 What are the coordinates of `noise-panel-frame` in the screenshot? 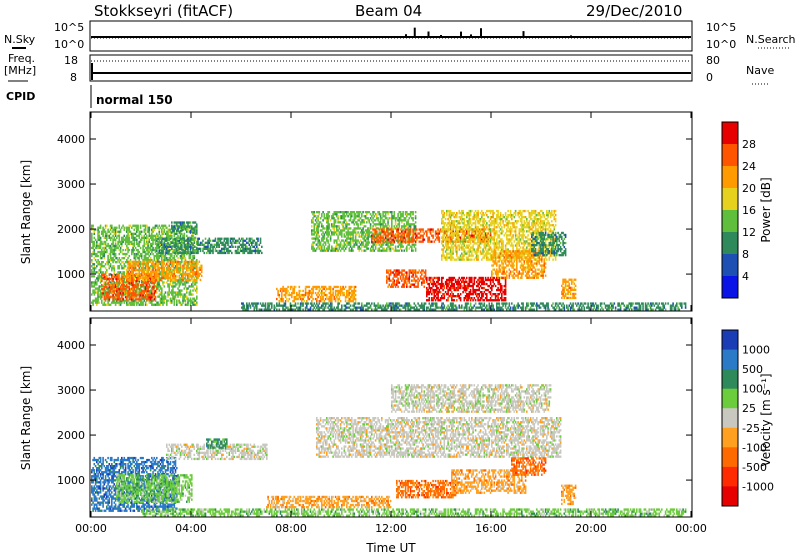 It's located at (391, 36).